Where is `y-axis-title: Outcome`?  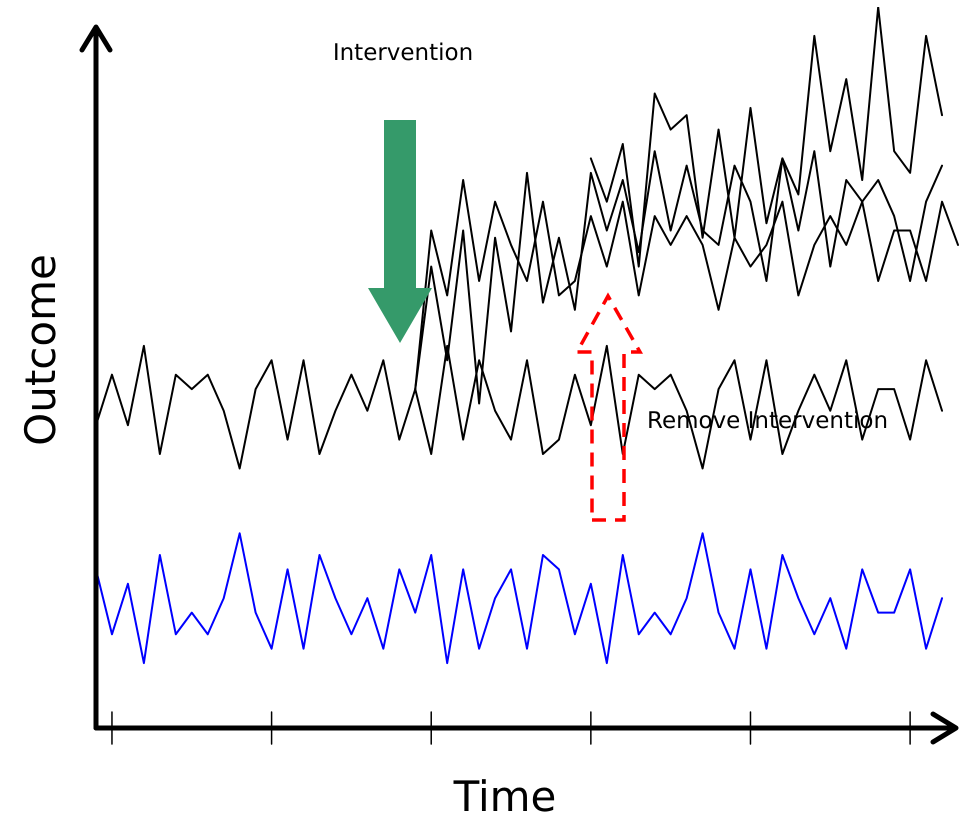
y-axis-title: Outcome is located at coordinates (40, 350).